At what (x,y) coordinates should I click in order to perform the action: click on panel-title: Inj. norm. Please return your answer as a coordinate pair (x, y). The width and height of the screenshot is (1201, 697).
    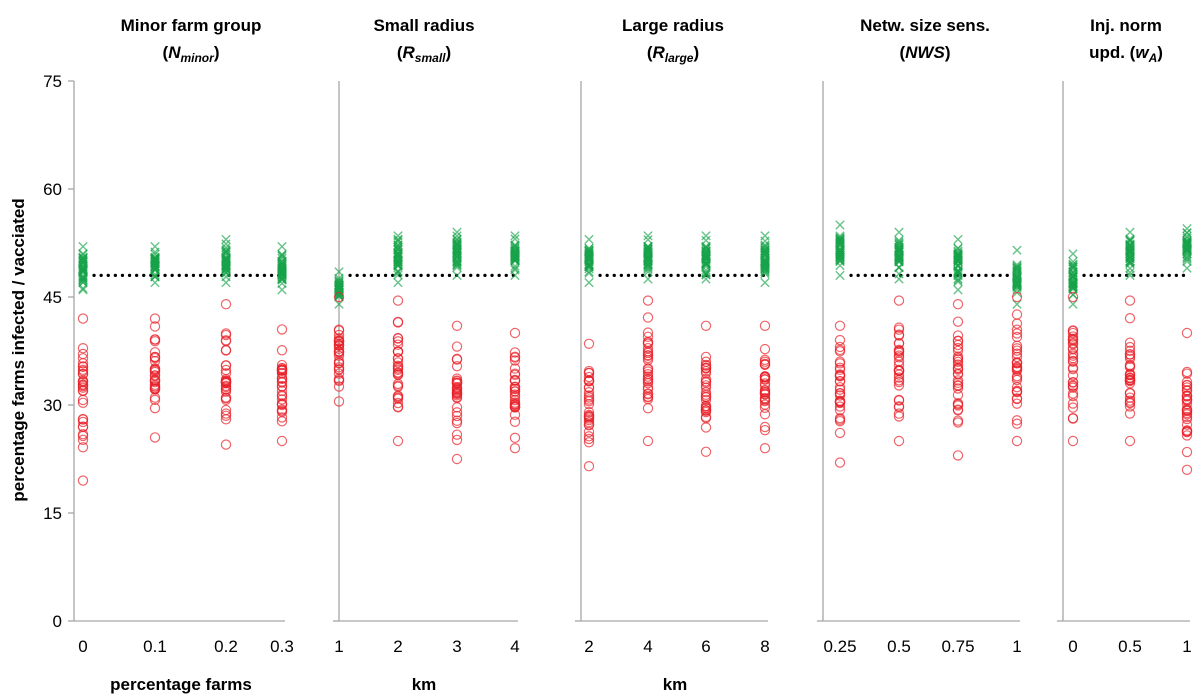
    Looking at the image, I should click on (1126, 25).